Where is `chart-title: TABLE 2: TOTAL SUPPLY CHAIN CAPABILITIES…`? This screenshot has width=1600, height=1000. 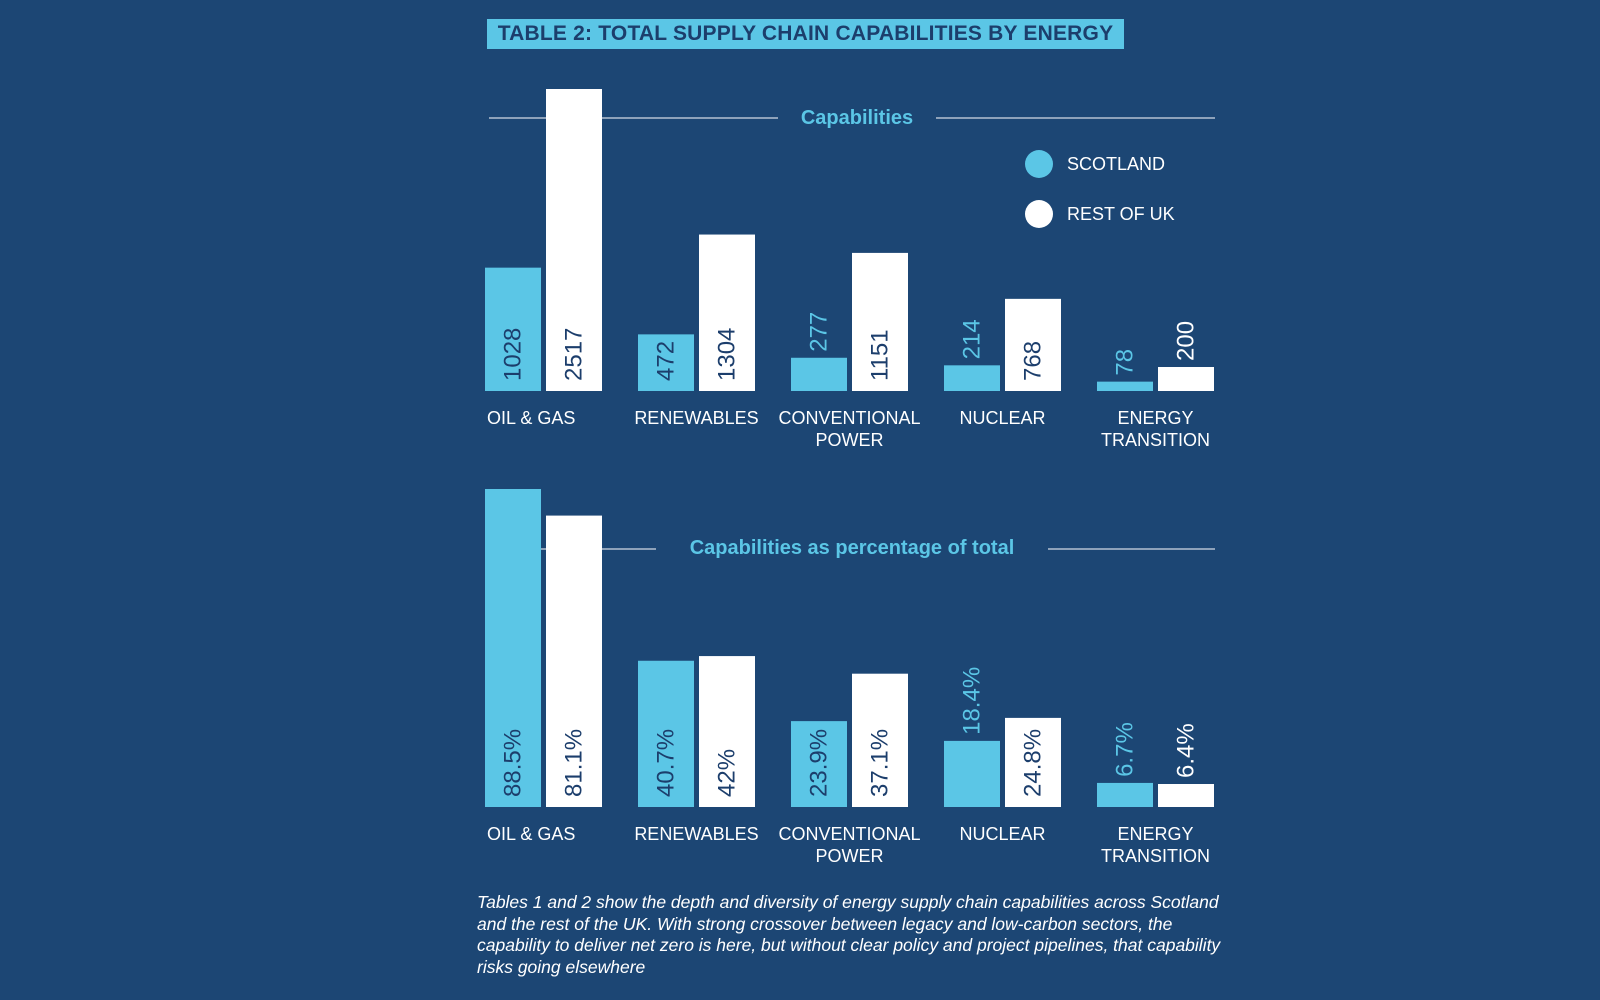
chart-title: TABLE 2: TOTAL SUPPLY CHAIN CAPABILITIES… is located at coordinates (805, 34).